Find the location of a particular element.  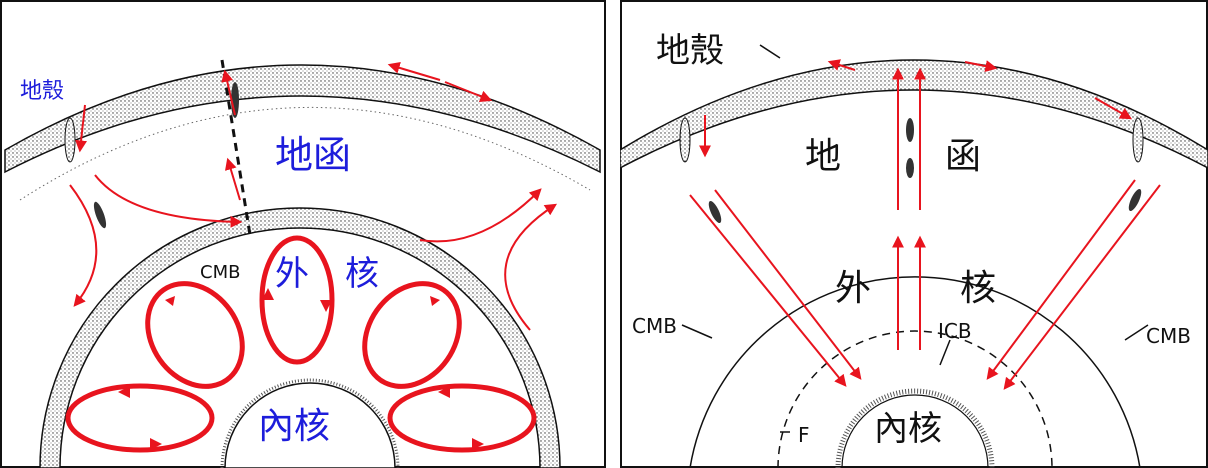

label-cmb-left: CMB is located at coordinates (654, 326).